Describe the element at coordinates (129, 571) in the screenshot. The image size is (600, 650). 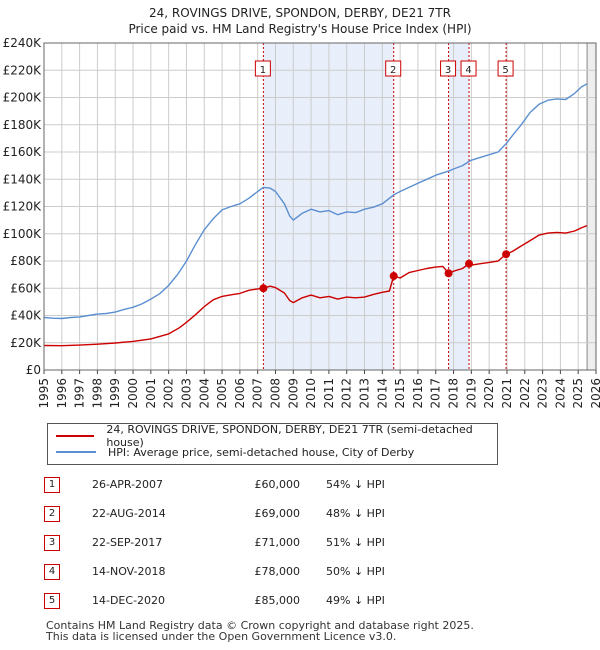
I see `sale-date: 14-NOV-2018` at that location.